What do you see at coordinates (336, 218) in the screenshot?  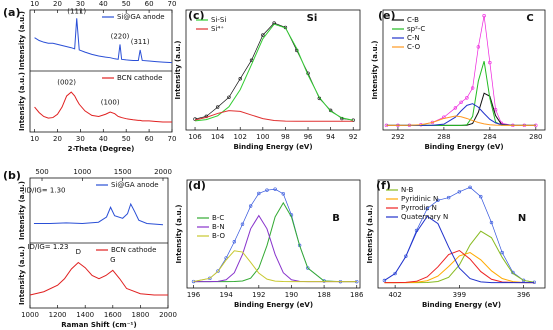 I see `panel-title: B` at bounding box center [336, 218].